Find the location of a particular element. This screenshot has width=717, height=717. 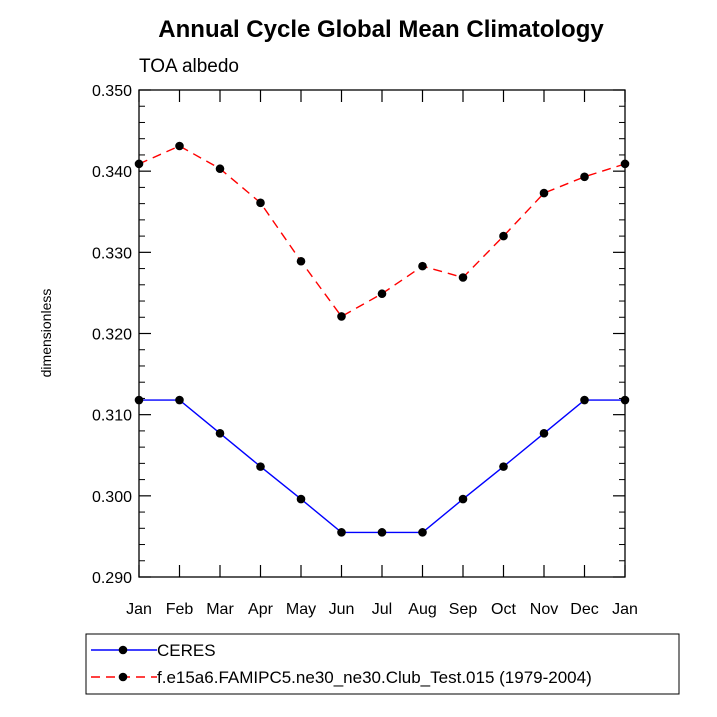

y-axis-label: dimensionless is located at coordinates (46, 333).